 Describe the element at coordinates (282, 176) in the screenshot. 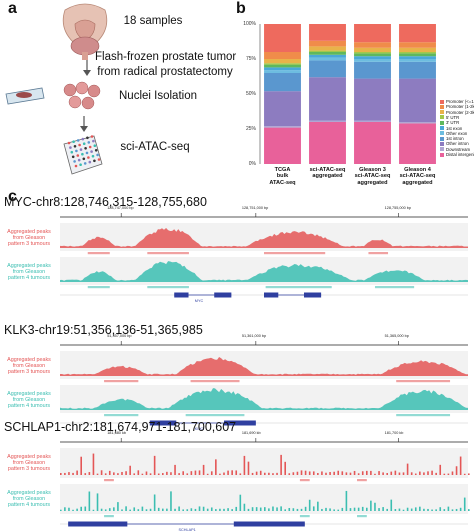

I see `x-axis-label-line: bulk` at that location.